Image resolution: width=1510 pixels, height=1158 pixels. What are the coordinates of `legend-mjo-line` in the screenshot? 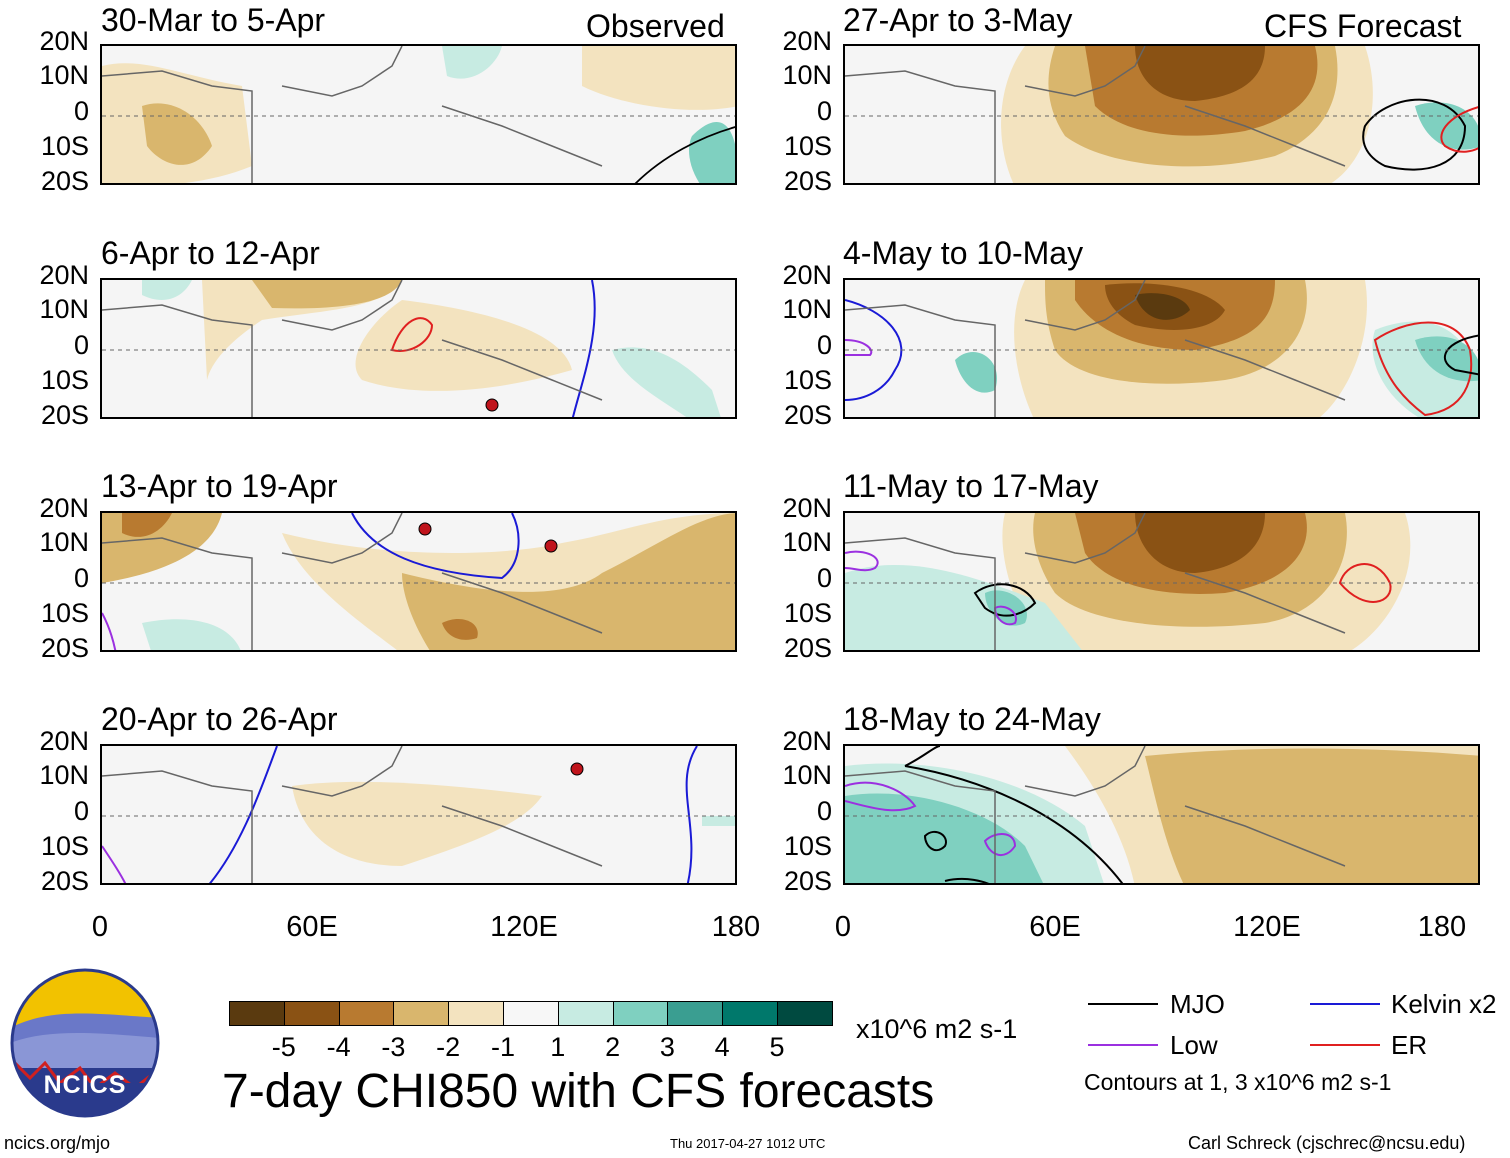 It's located at (1123, 1004).